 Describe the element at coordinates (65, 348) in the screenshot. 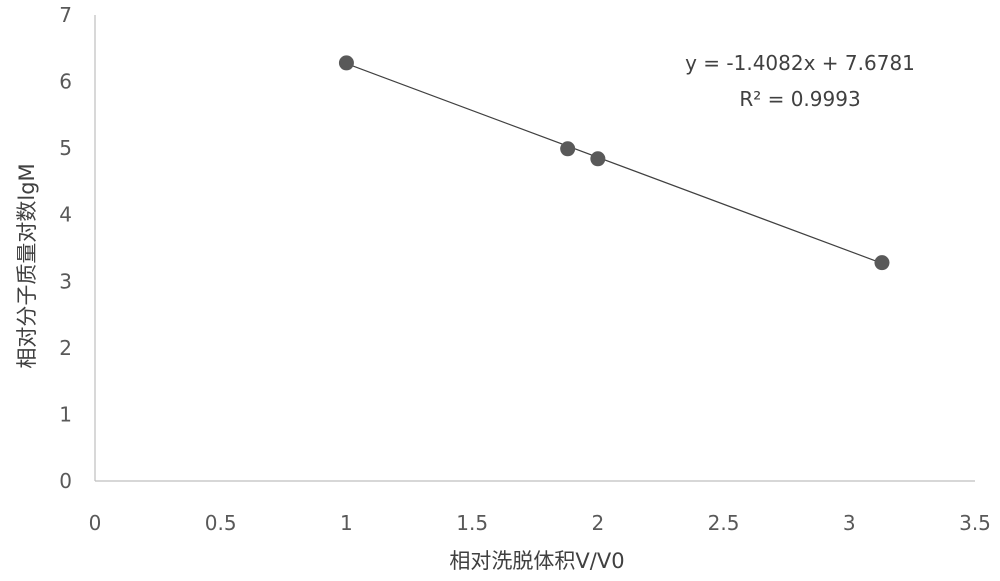

I see `y-tick-label: 2` at that location.